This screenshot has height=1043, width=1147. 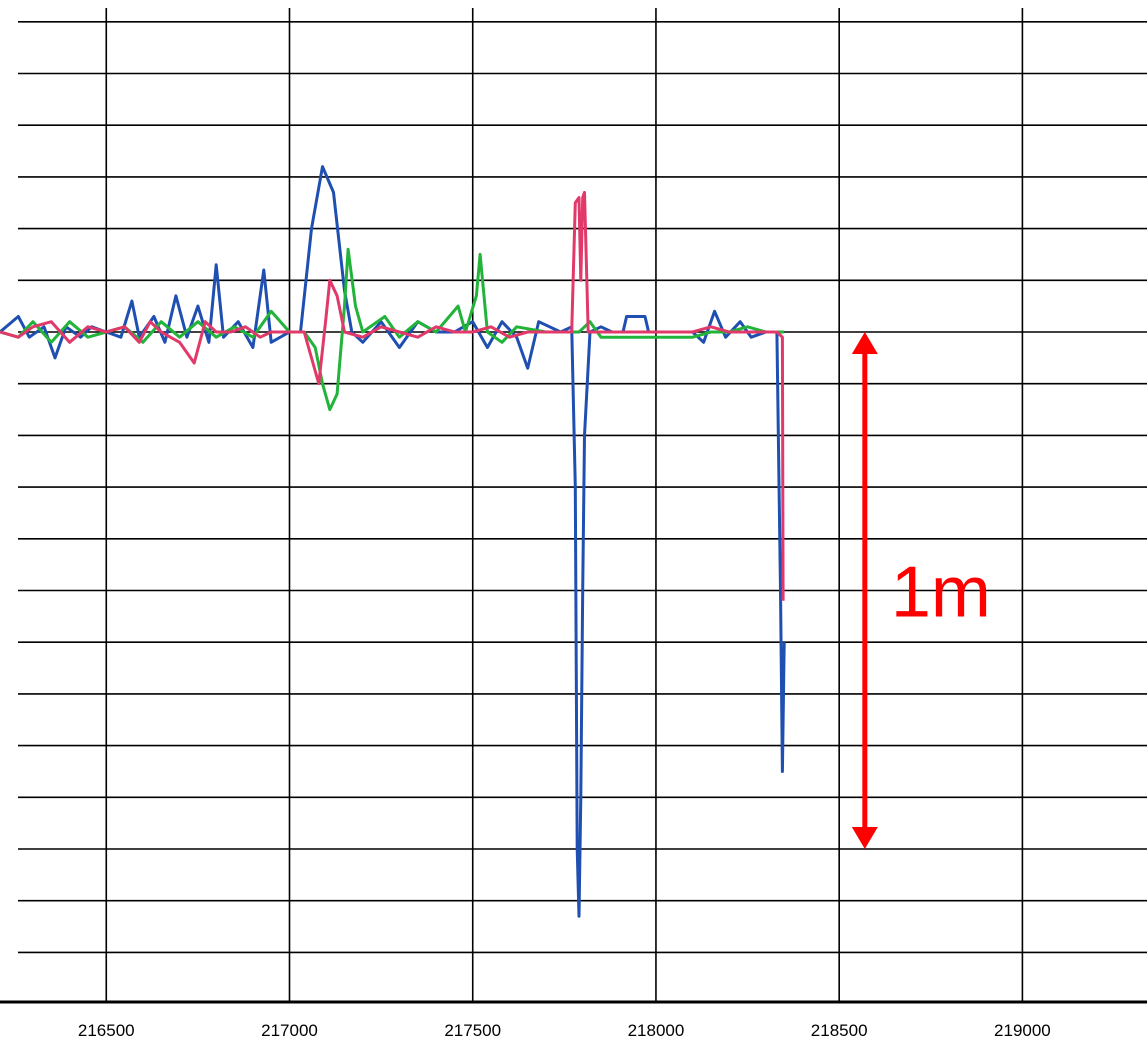 What do you see at coordinates (656, 1030) in the screenshot?
I see `x-tick-label: 218000` at bounding box center [656, 1030].